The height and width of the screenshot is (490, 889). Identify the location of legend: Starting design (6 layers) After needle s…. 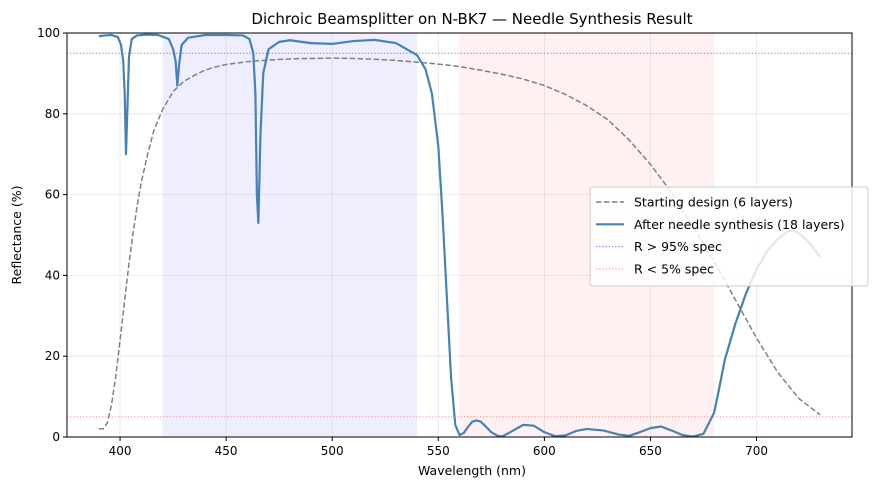
(729, 236).